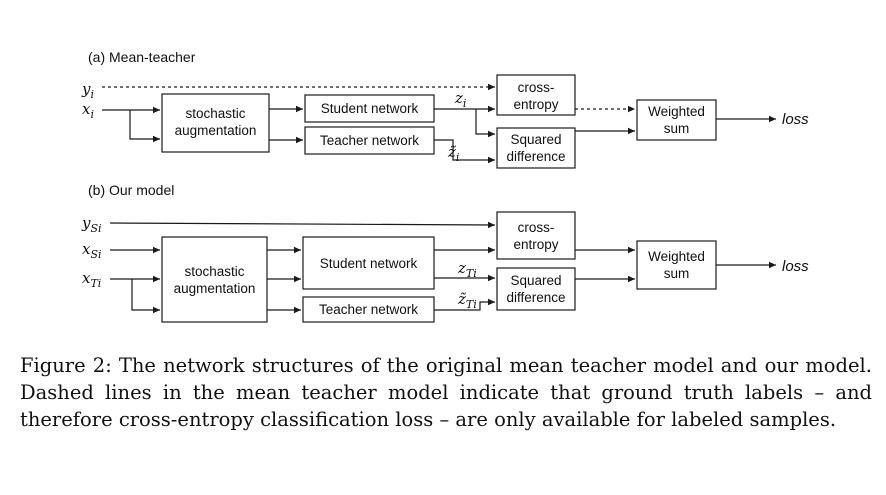 This screenshot has height=495, width=886. I want to click on panel-a-teacher-network-label: Teacher network, so click(369, 140).